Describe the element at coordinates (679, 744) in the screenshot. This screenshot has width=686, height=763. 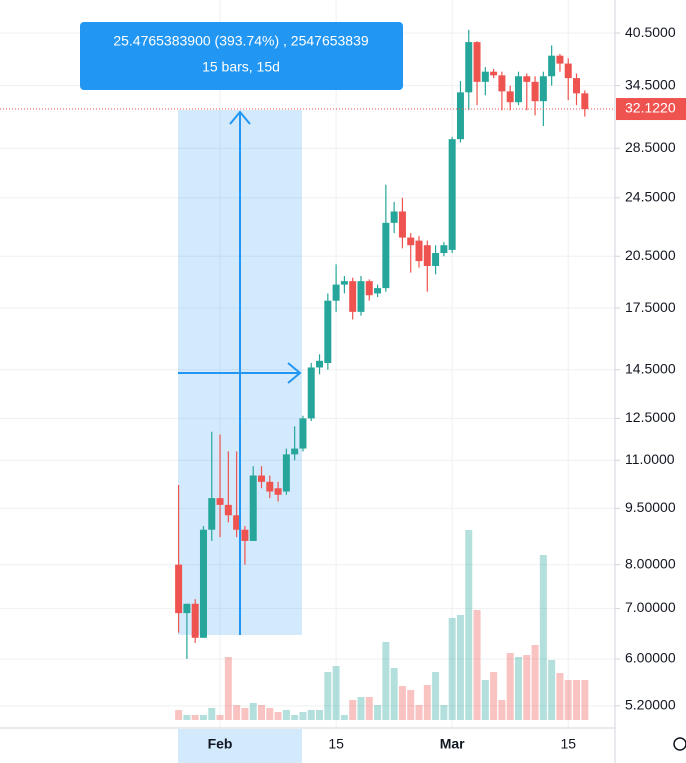
I see `settings-icon` at that location.